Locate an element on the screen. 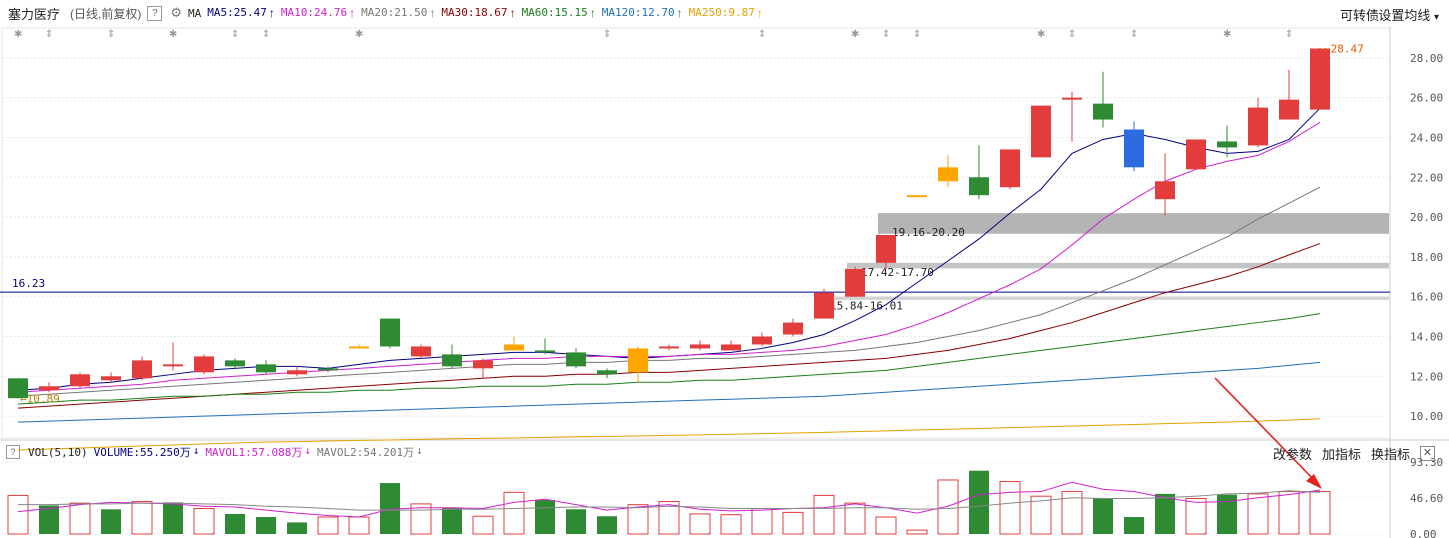 The width and height of the screenshot is (1449, 538). event-marker-icon-14: ⇕ is located at coordinates (1134, 34).